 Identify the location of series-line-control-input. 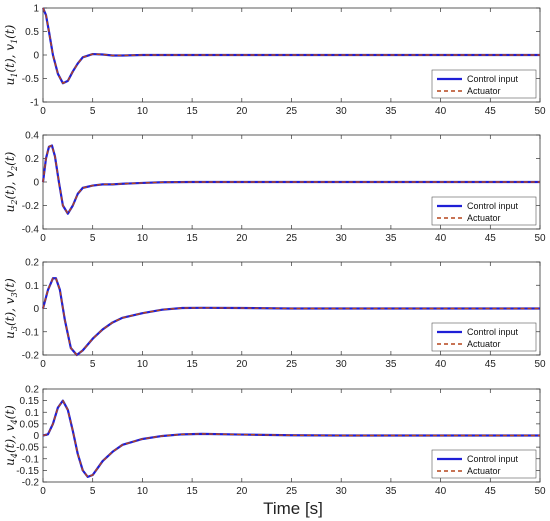
(290, 317).